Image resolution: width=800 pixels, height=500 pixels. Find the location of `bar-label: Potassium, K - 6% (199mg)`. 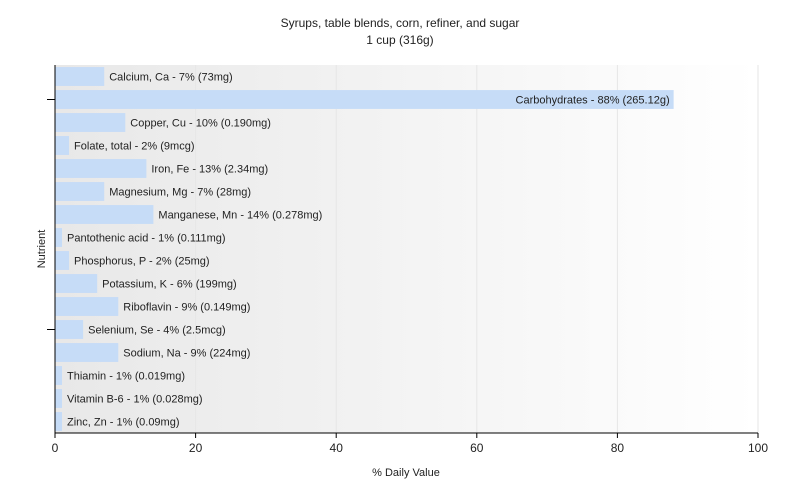

bar-label: Potassium, K - 6% (199mg) is located at coordinates (169, 285).